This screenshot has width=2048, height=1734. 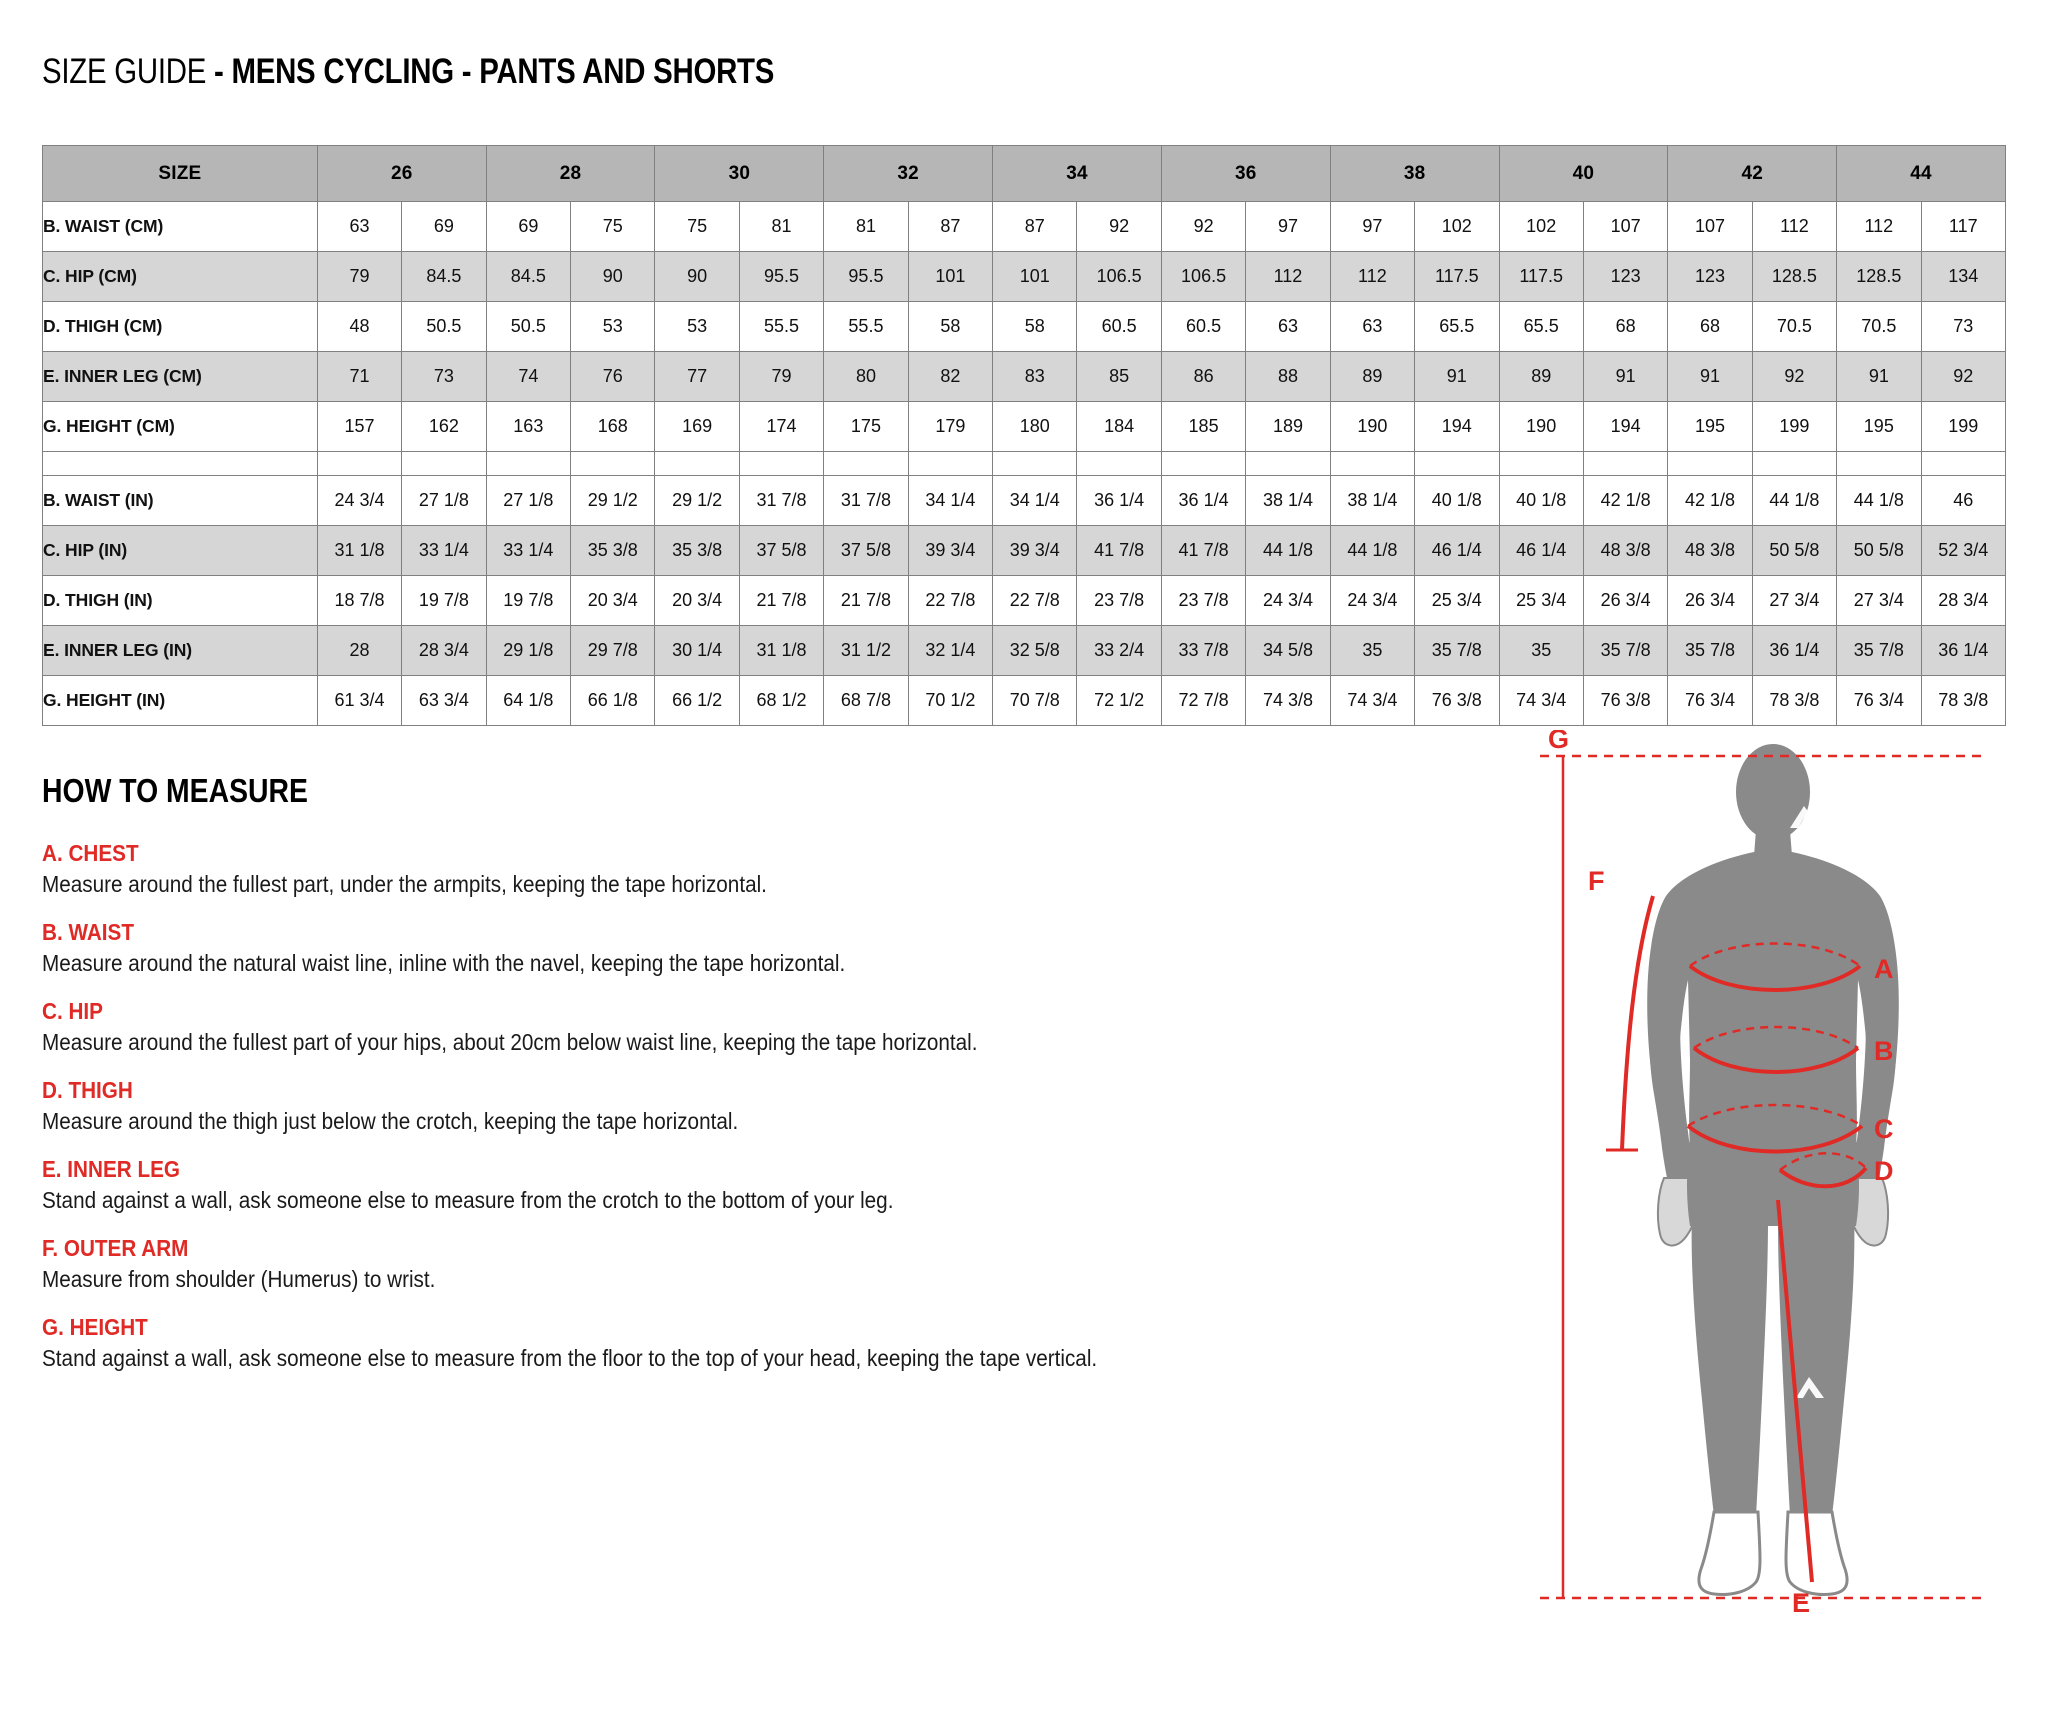 What do you see at coordinates (1963, 500) in the screenshot?
I see `table-cell: 46` at bounding box center [1963, 500].